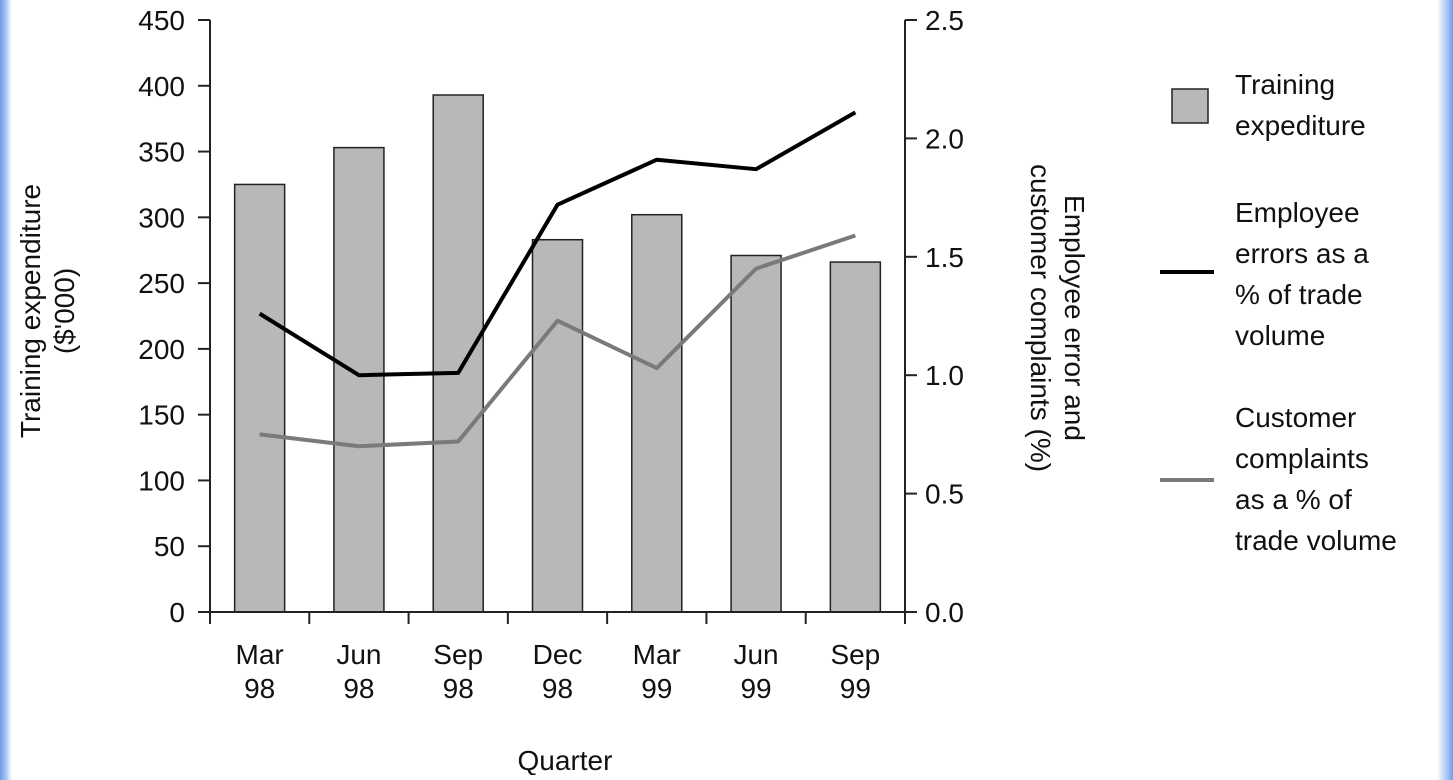 This screenshot has width=1453, height=780. What do you see at coordinates (565, 760) in the screenshot?
I see `x-axis-title: Quarter` at bounding box center [565, 760].